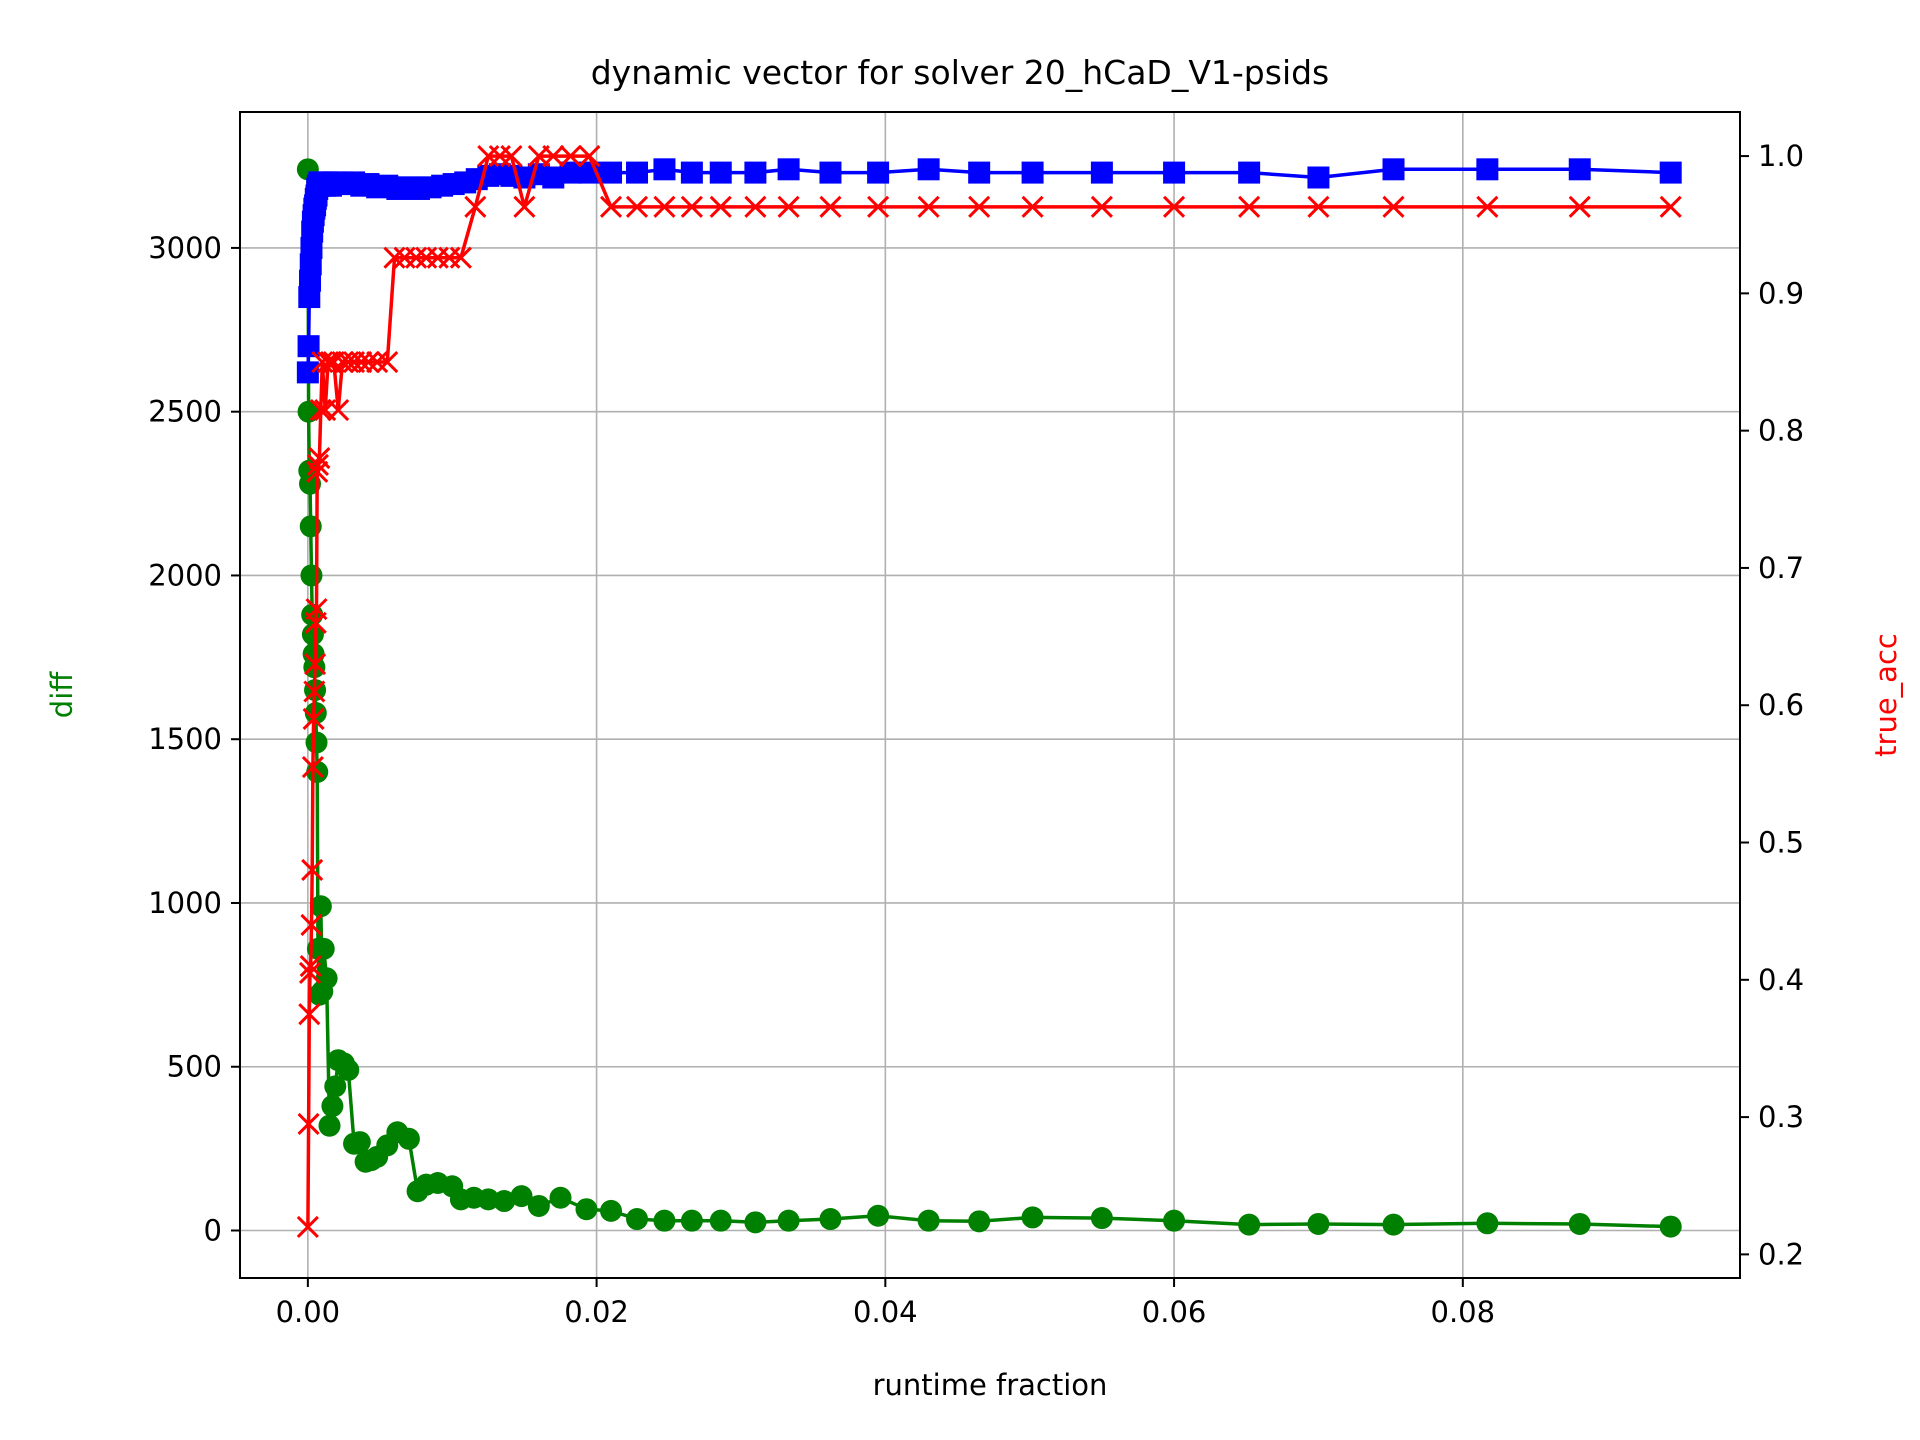 This screenshot has height=1440, width=1920. What do you see at coordinates (1781, 843) in the screenshot?
I see `y-right-tick-label: 0.5` at bounding box center [1781, 843].